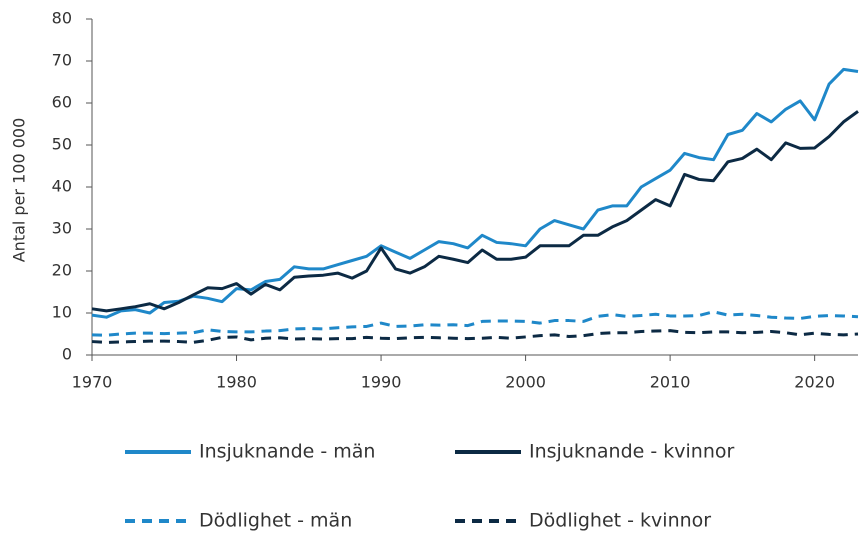 This screenshot has height=536, width=861. Describe the element at coordinates (19, 190) in the screenshot. I see `y-axis-label: Antal per 100 000` at that location.